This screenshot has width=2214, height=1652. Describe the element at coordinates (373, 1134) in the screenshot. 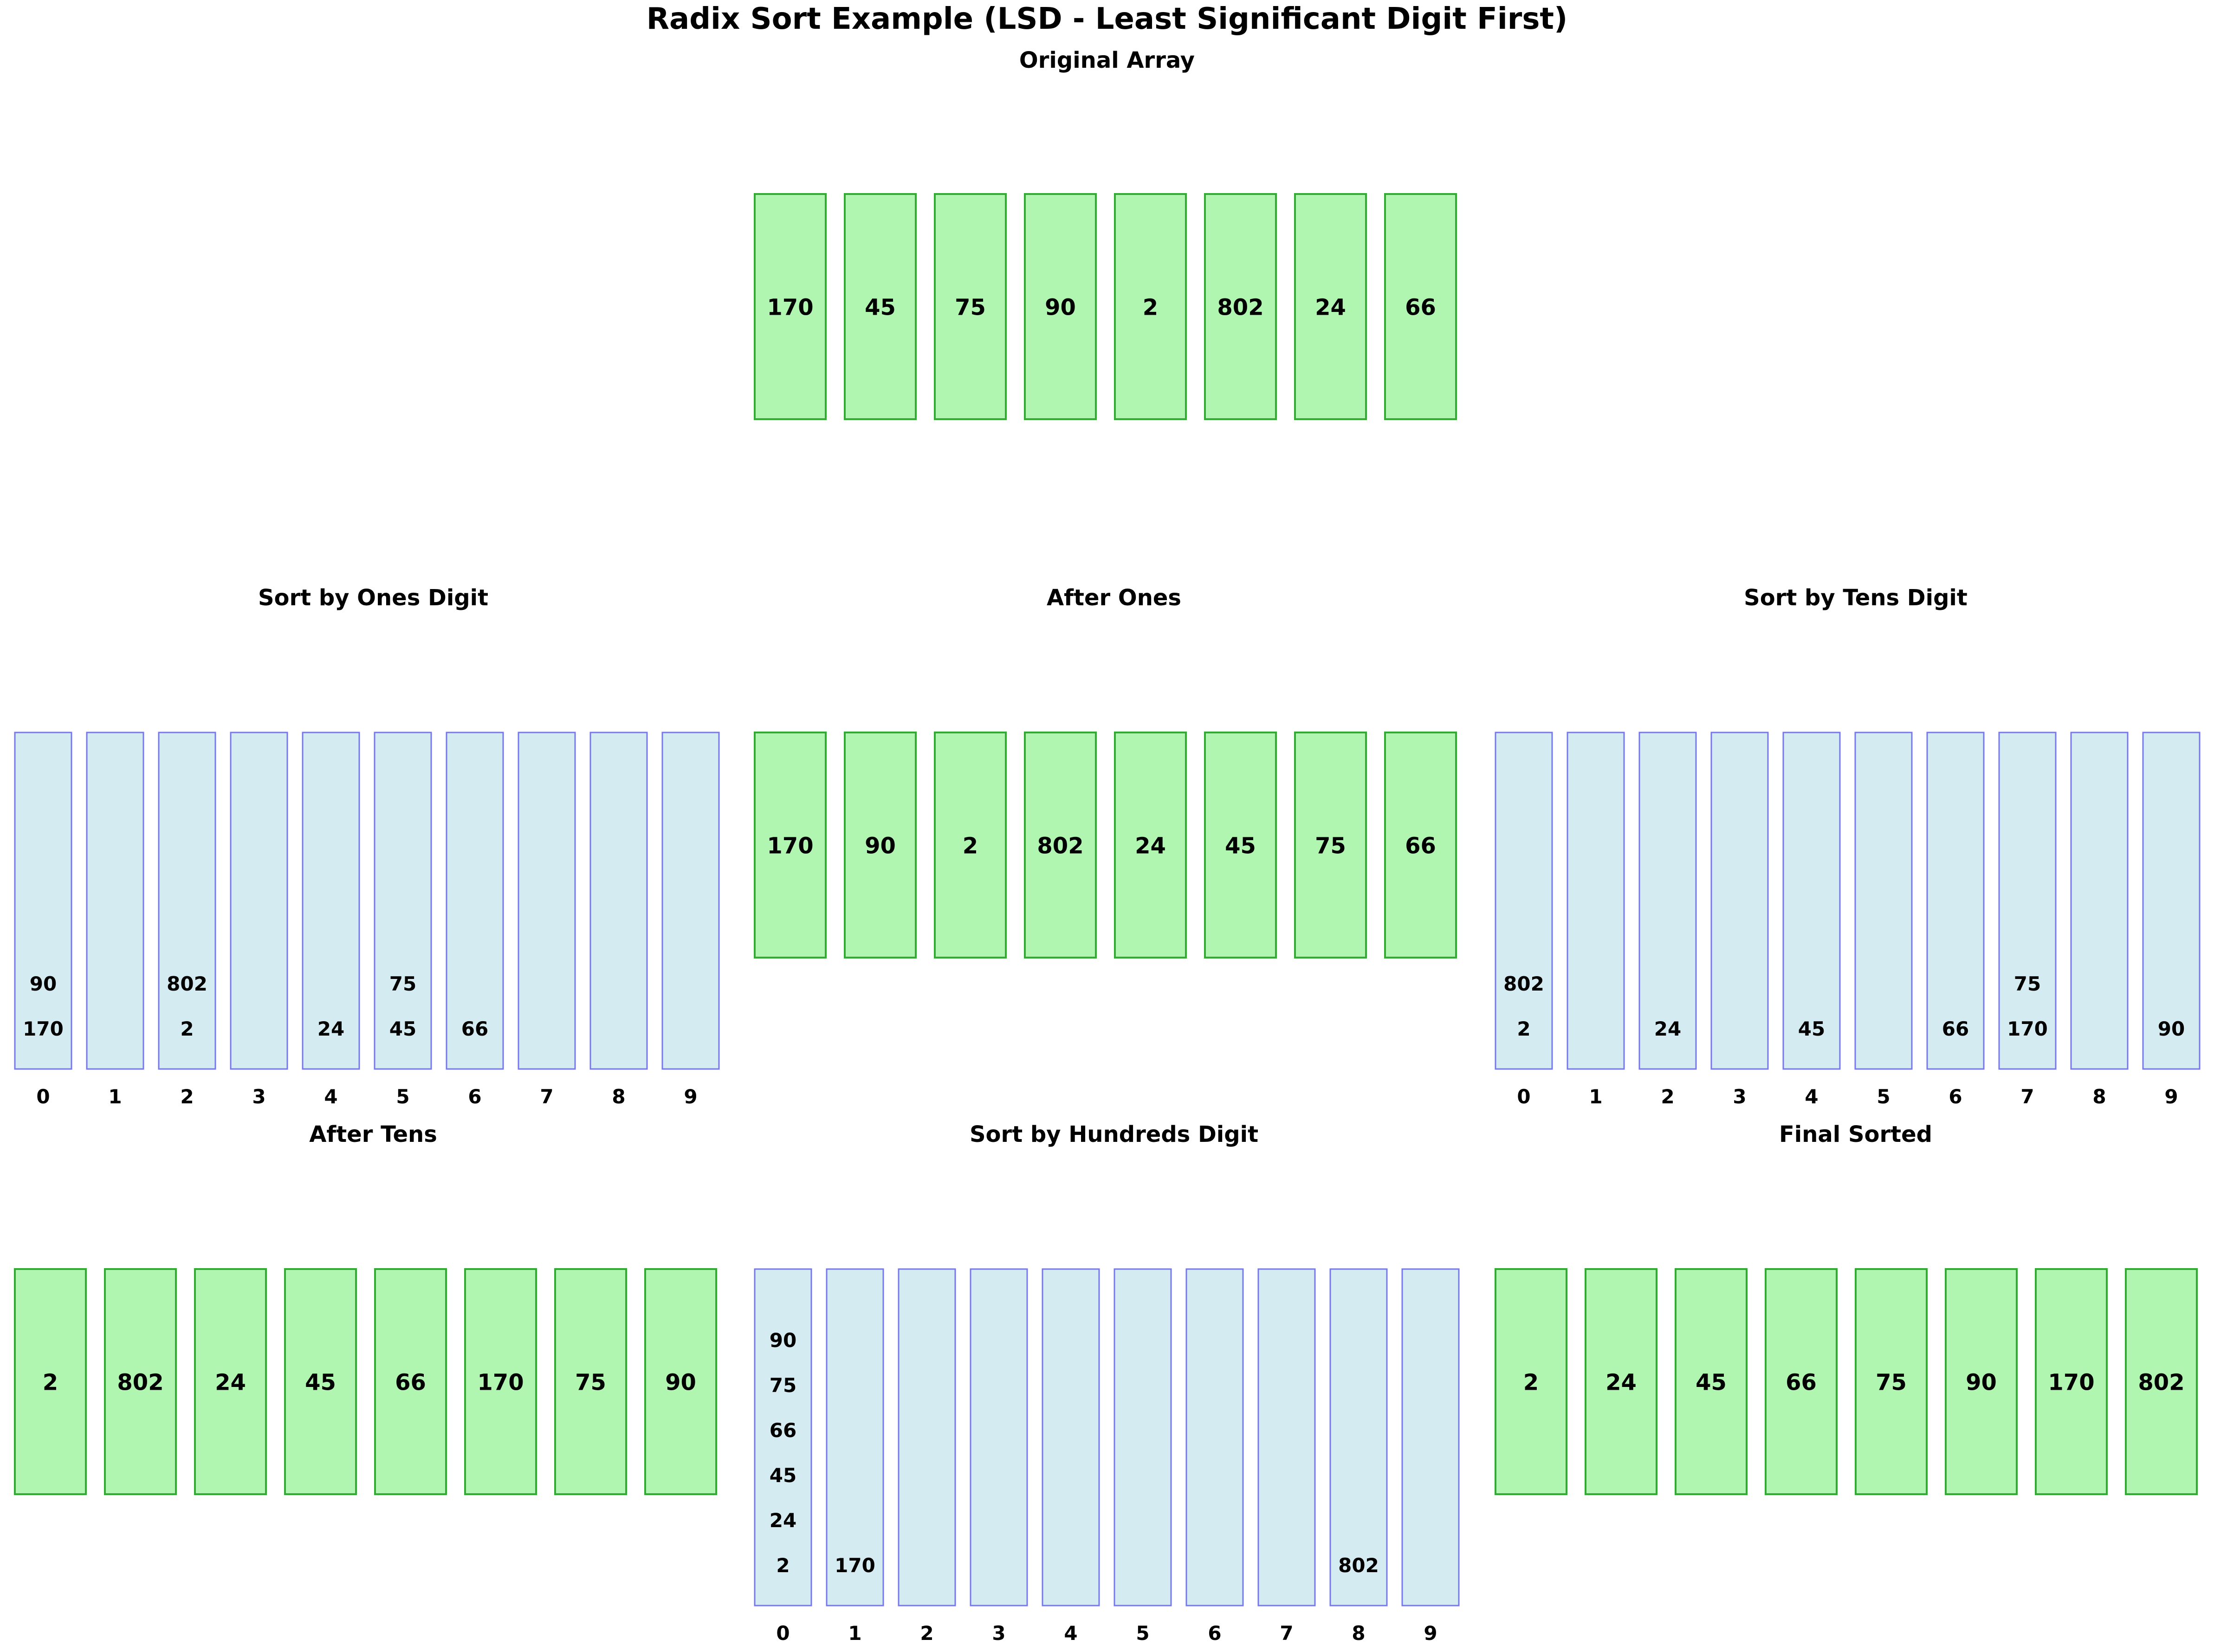

I see `panel-title: After Tens` at that location.